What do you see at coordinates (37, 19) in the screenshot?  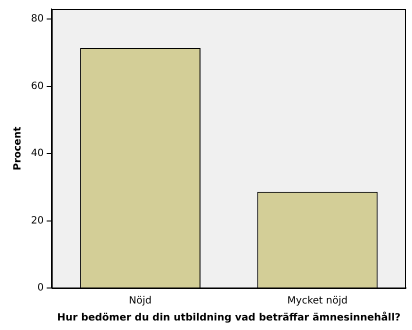 I see `y-tick-label: 80` at bounding box center [37, 19].